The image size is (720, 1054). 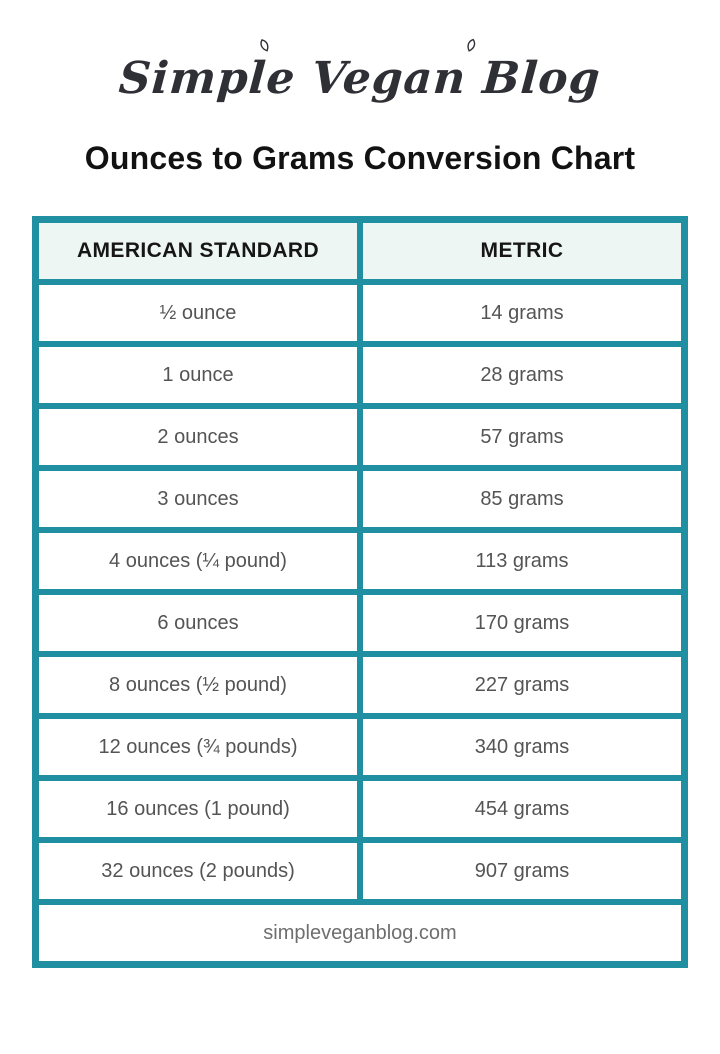 I want to click on table-row: 6 ounces 170 grams, so click(x=360, y=623).